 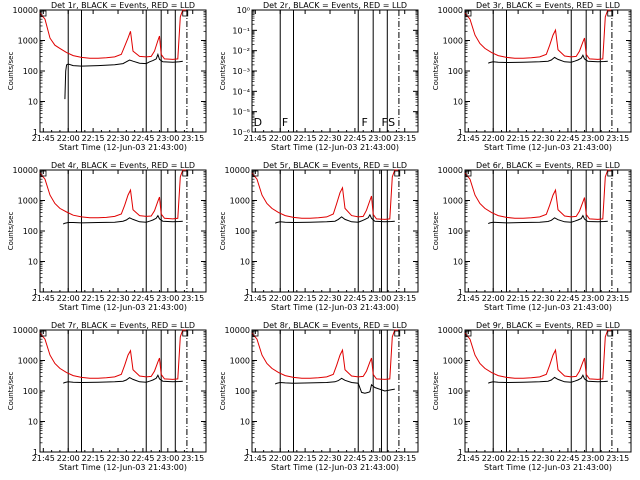 I want to click on event-marker: D, so click(x=258, y=122).